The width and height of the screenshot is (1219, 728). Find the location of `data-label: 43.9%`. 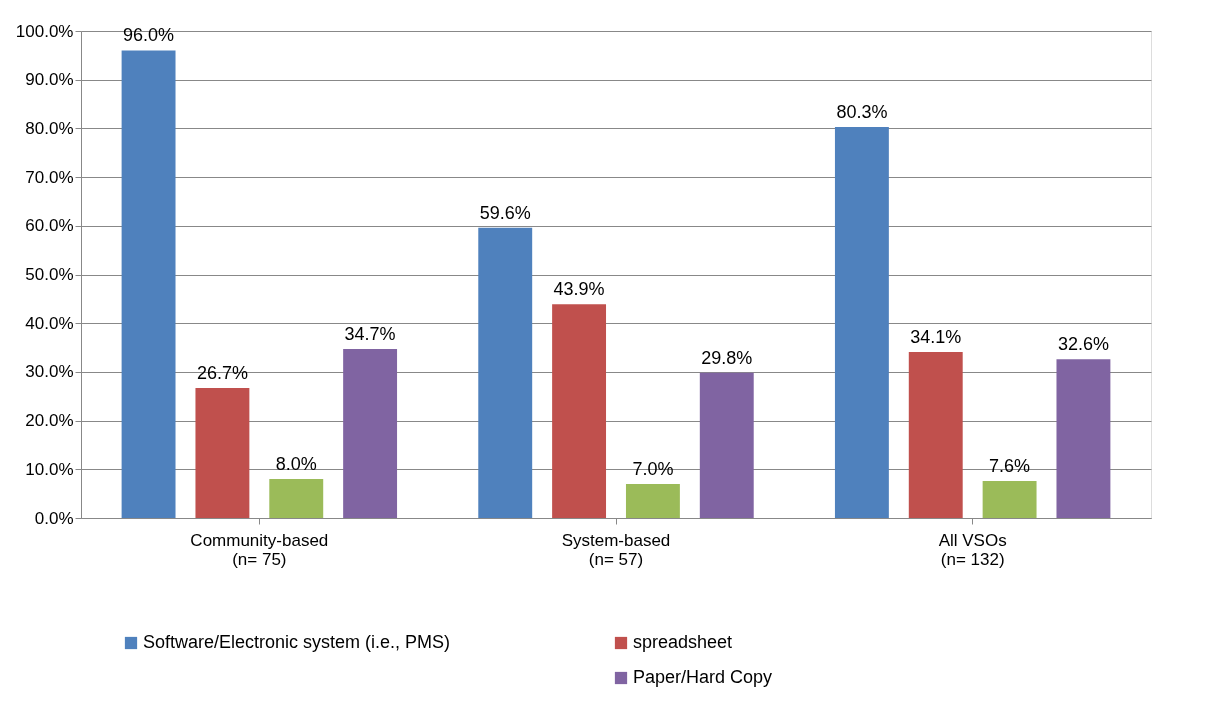

data-label: 43.9% is located at coordinates (579, 289).